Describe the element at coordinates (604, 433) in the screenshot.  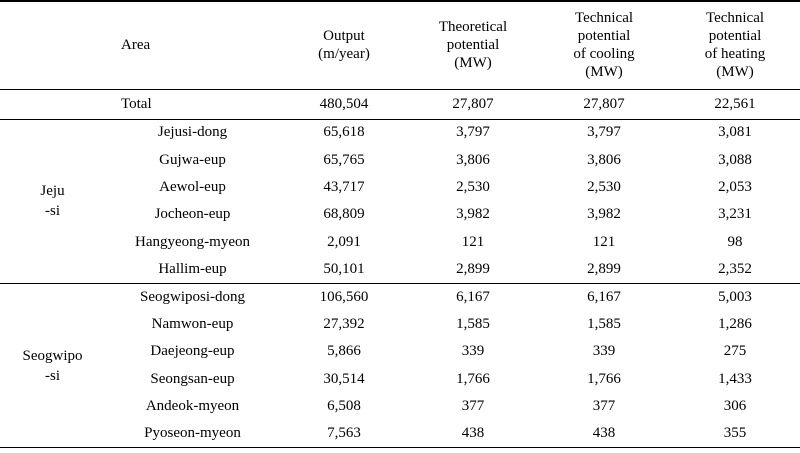
I see `cooling-value: 438` at that location.